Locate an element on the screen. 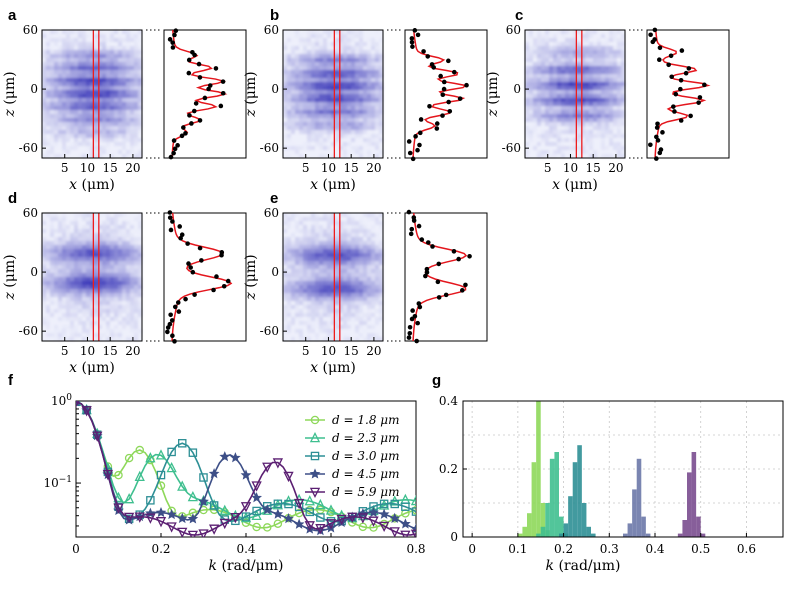 The height and width of the screenshot is (596, 789). heatmap-image is located at coordinates (575, 94).